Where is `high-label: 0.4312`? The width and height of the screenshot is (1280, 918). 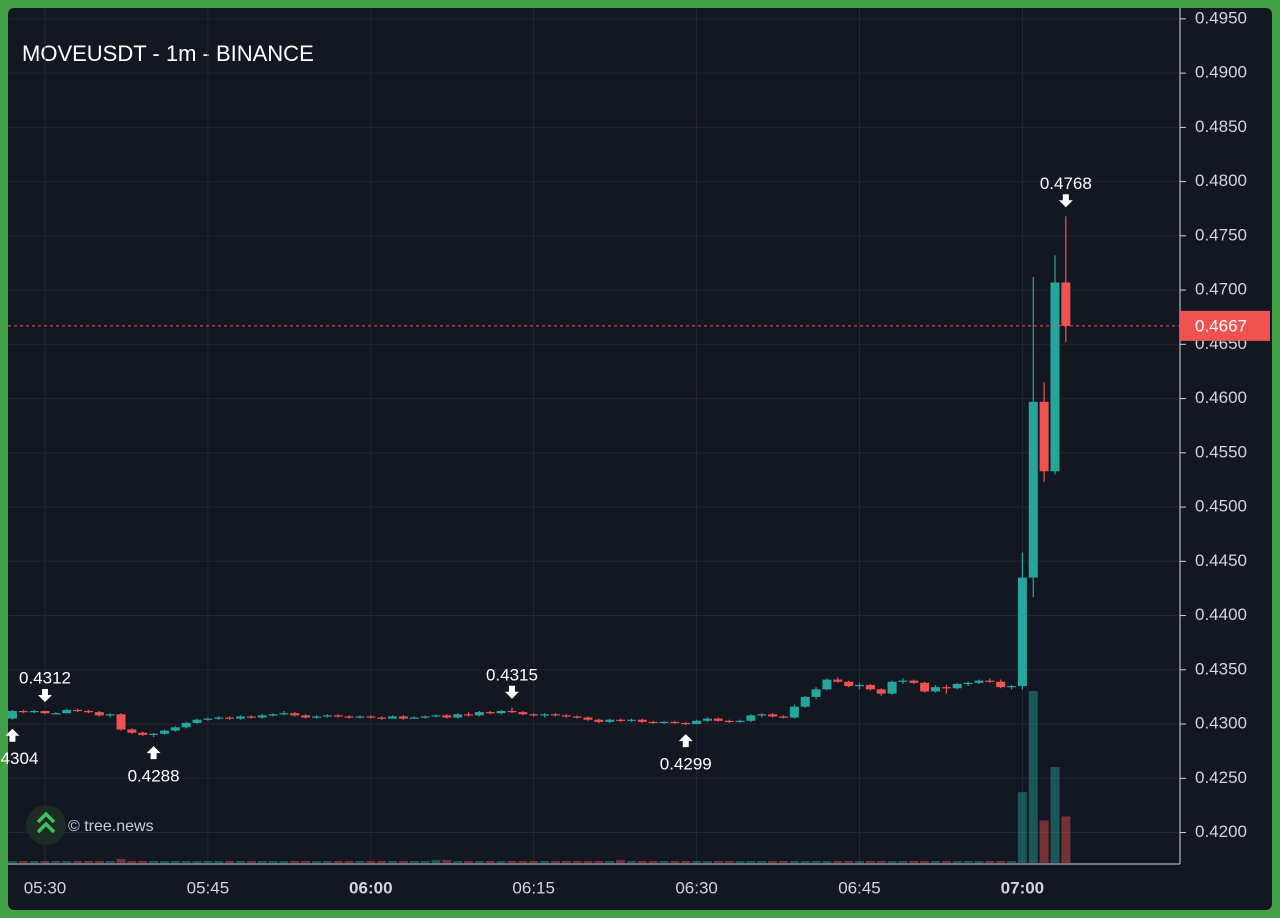
high-label: 0.4312 is located at coordinates (45, 678).